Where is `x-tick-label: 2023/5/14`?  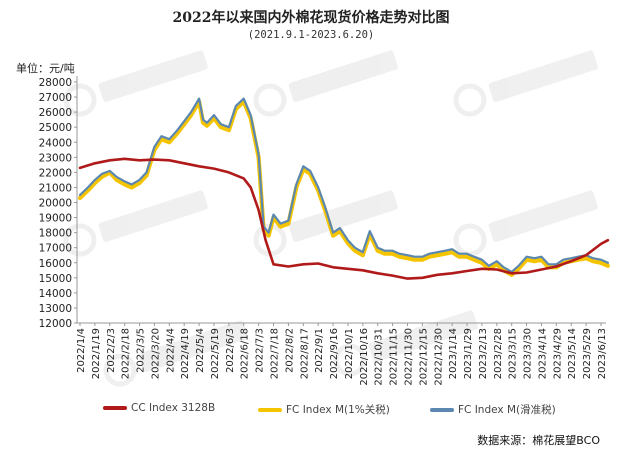 x-tick-label: 2023/5/14 is located at coordinates (572, 353).